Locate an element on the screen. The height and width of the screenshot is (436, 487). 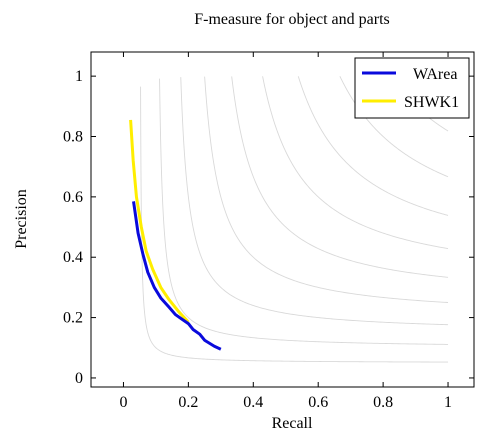
y-tick-label: 0.2 is located at coordinates (73, 318).